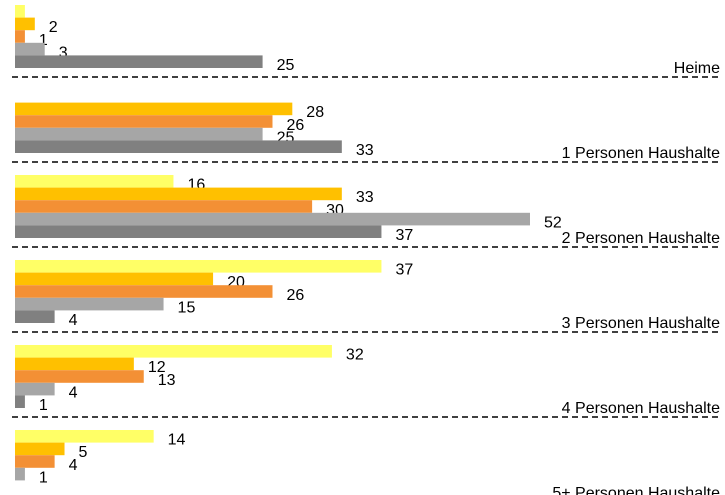 This screenshot has width=725, height=495. What do you see at coordinates (641, 408) in the screenshot?
I see `category-label: 4 Personen Haushalte` at bounding box center [641, 408].